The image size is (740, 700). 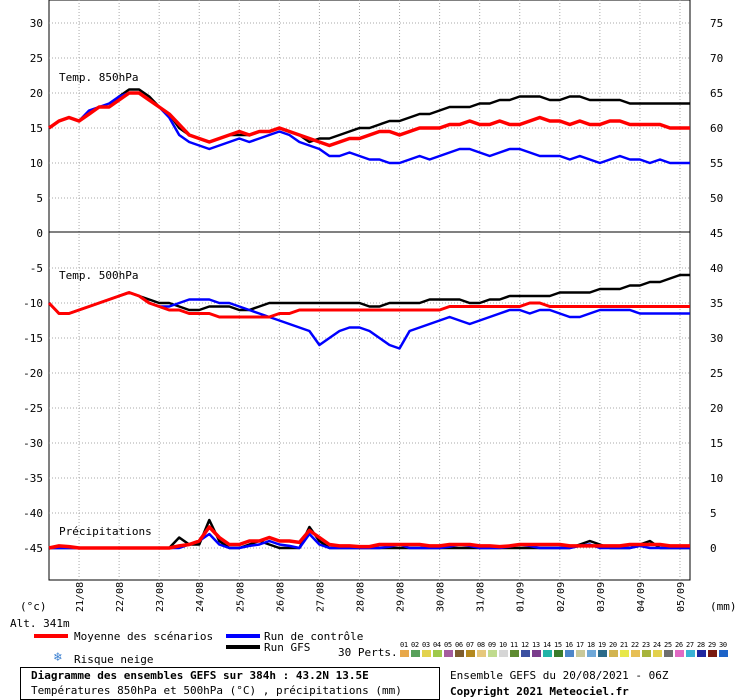 I want to click on left-tick-label: 10, so click(x=36, y=163).